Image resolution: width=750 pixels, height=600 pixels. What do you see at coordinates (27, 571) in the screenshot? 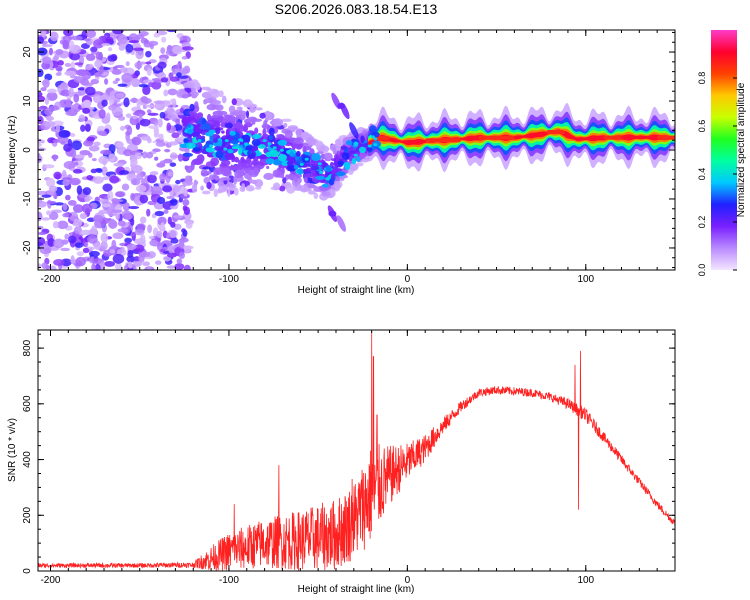
I see `y-tick-label: 0` at bounding box center [27, 571].